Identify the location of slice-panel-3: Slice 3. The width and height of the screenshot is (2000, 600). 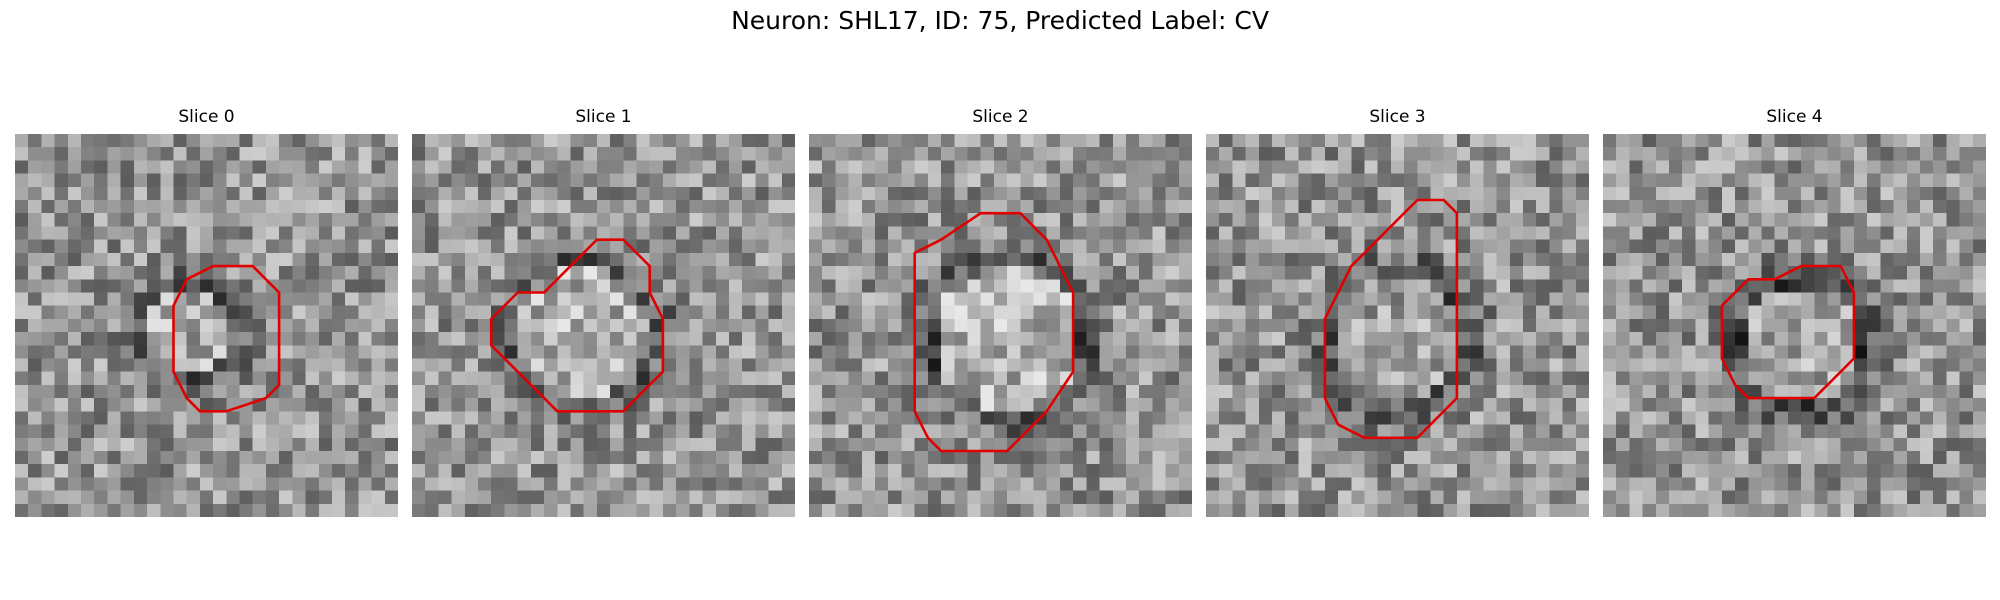
(1397, 311).